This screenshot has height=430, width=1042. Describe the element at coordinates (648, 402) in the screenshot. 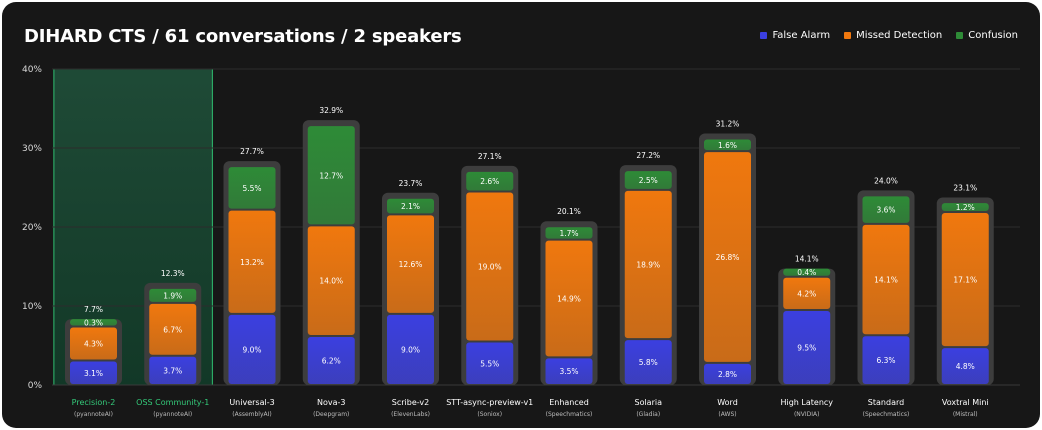

I see `x-tick-label-solaria: Solaria` at that location.